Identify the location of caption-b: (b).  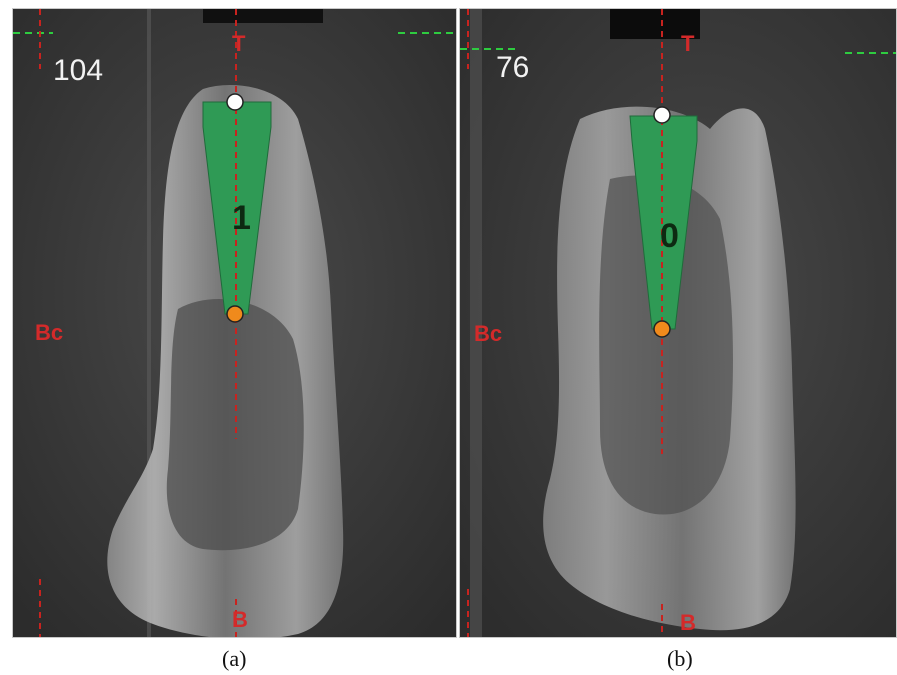
(680, 658).